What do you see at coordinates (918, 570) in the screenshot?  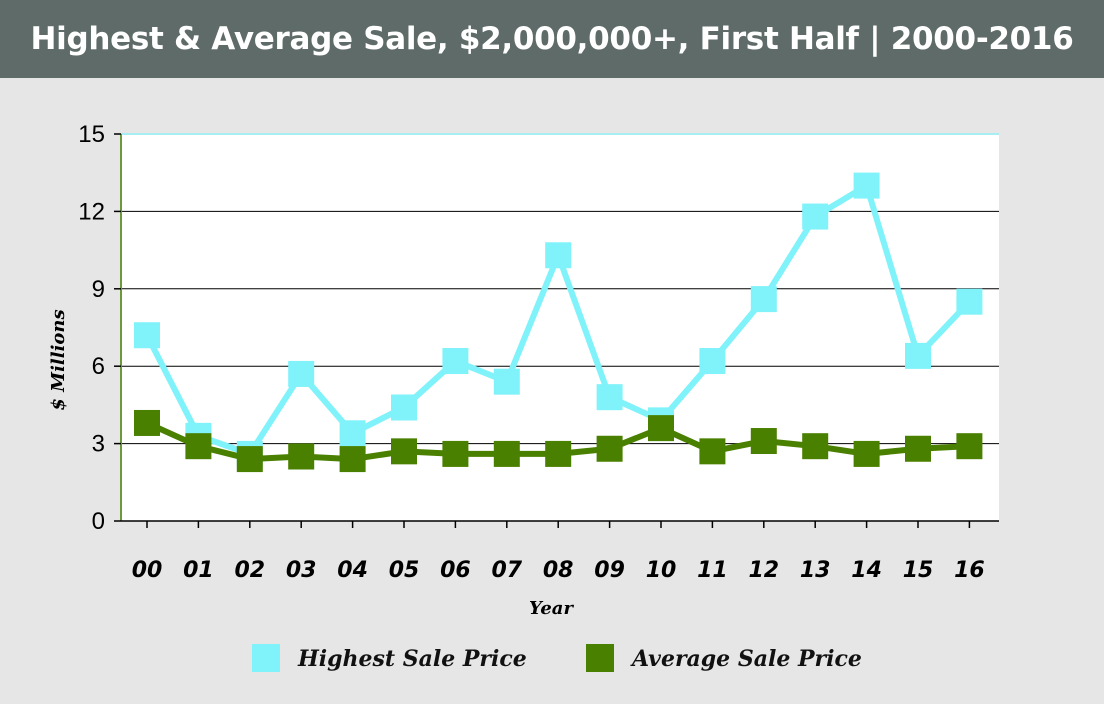 I see `x-tick-label: 15` at bounding box center [918, 570].